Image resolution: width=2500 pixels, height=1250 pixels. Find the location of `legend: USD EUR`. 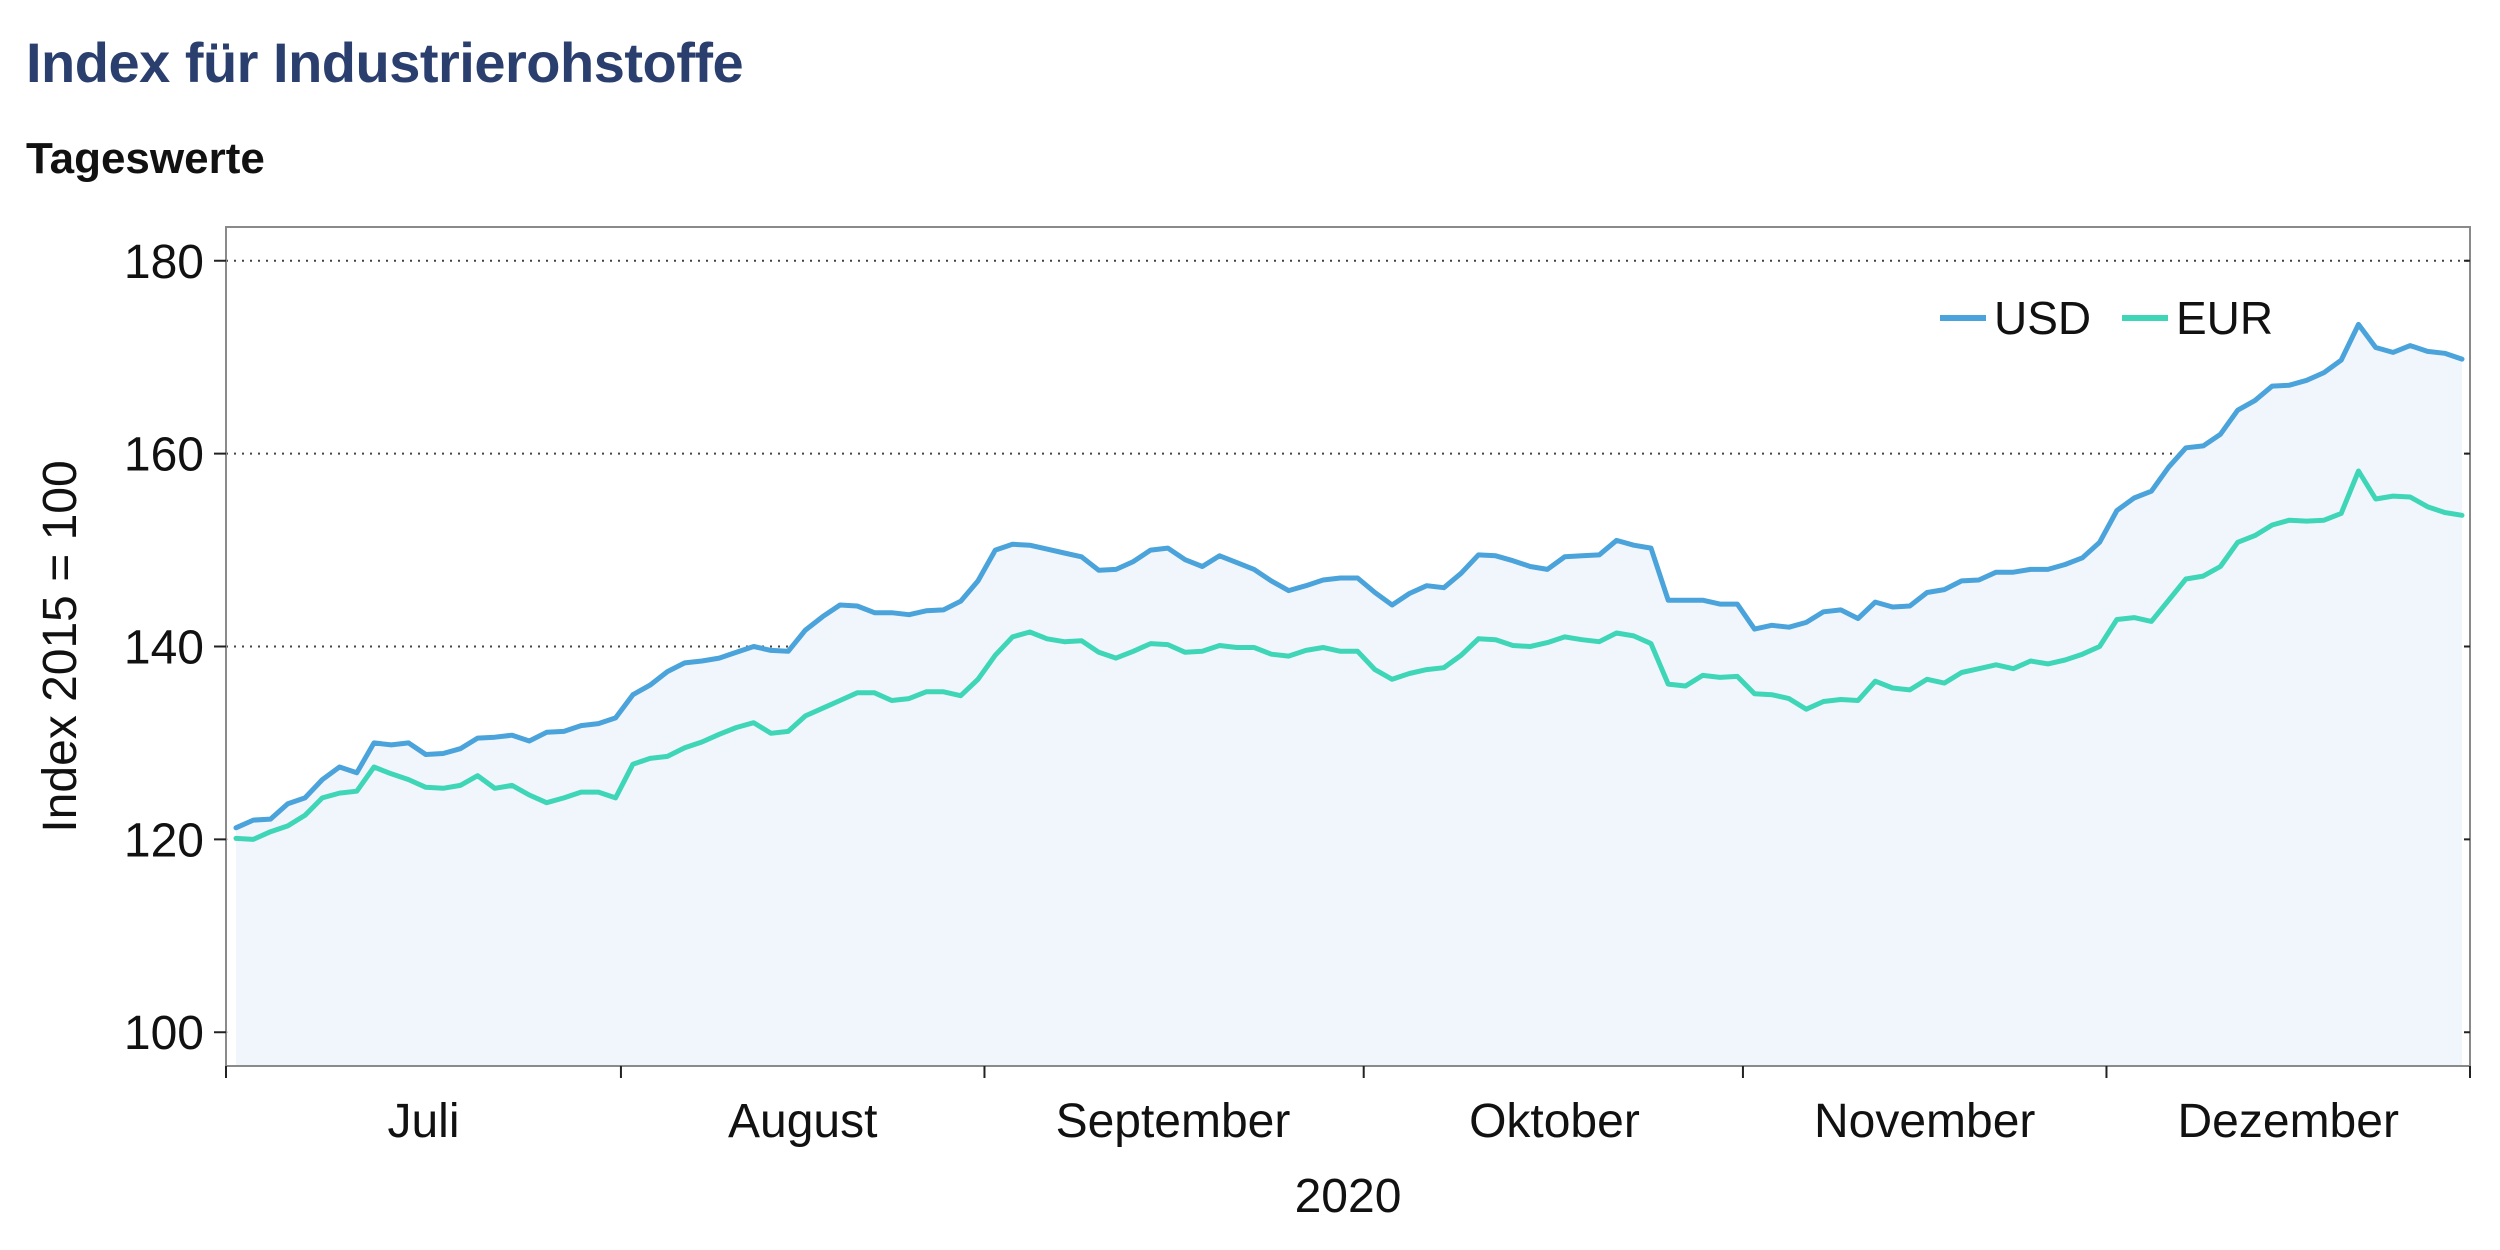

legend: USD EUR is located at coordinates (2106, 318).